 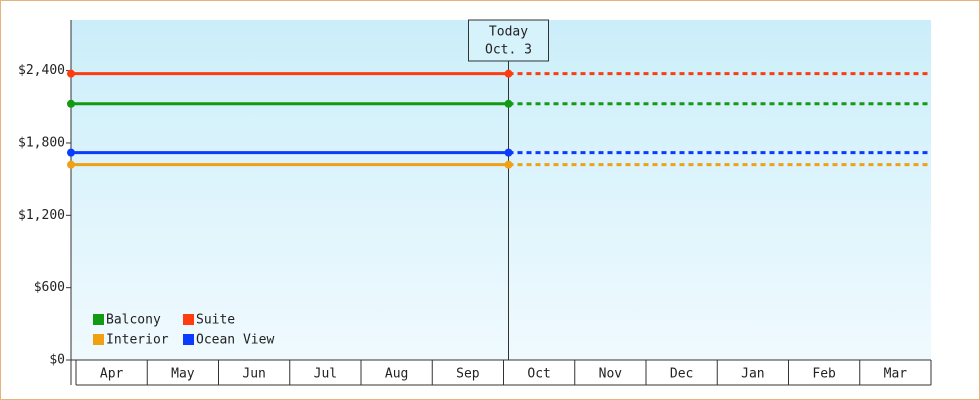 I want to click on legend-label: Interior, so click(x=137, y=340).